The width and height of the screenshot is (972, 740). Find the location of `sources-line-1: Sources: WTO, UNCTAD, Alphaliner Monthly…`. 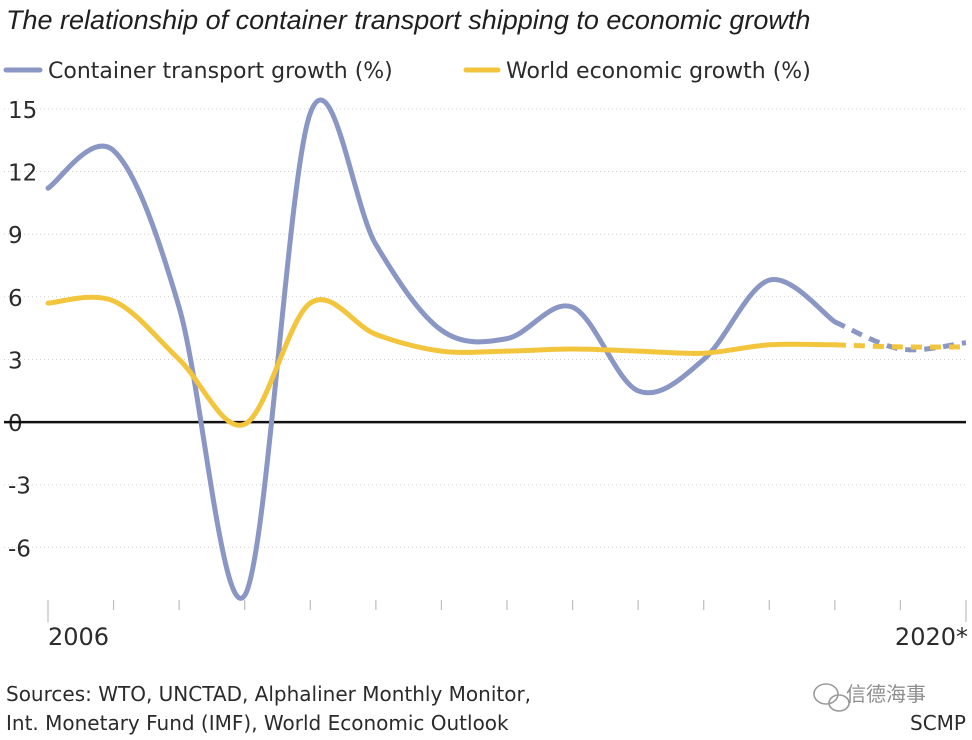

sources-line-1: Sources: WTO, UNCTAD, Alphaliner Monthly… is located at coordinates (268, 694).